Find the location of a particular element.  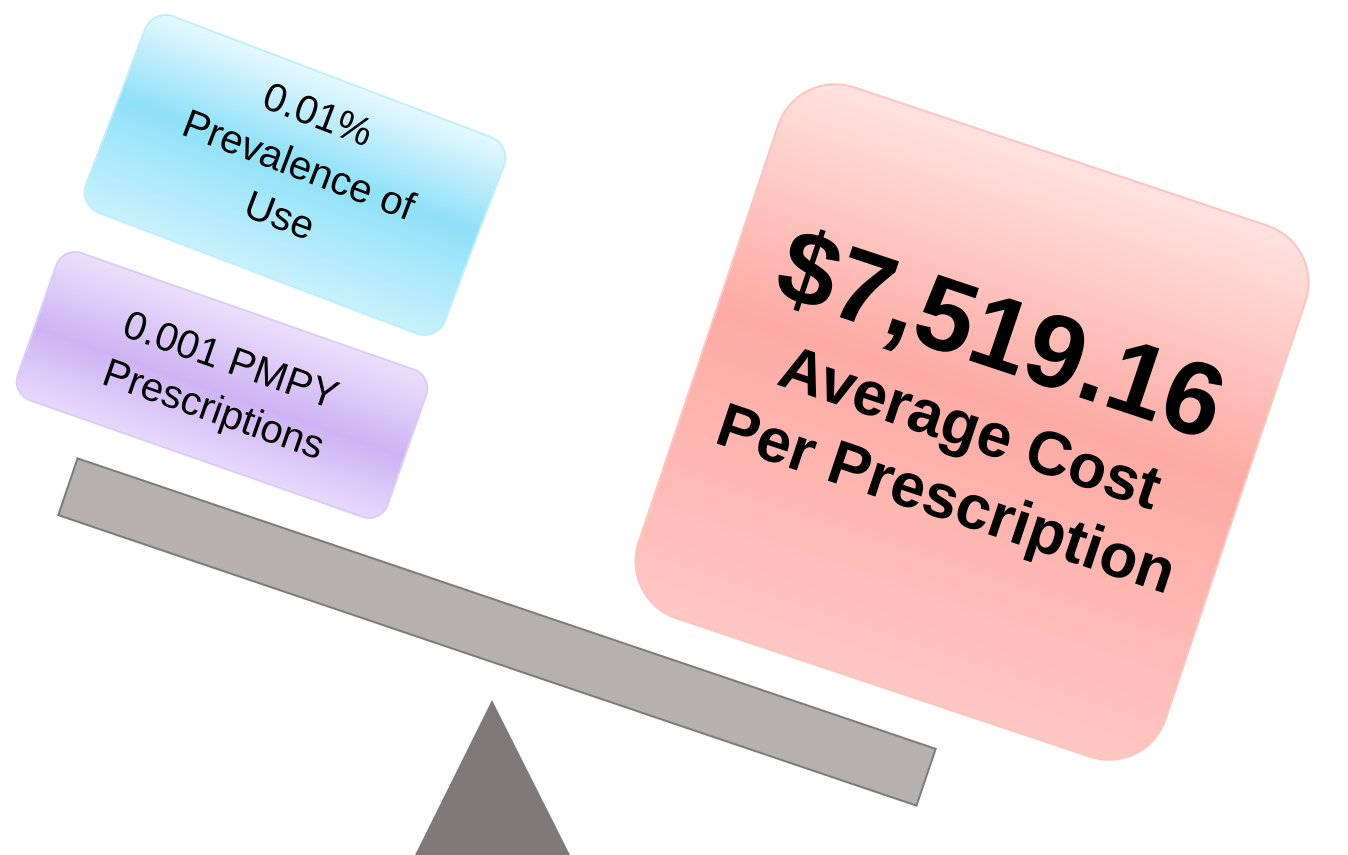

prevalence-box: 0.01% Prevalence of Use is located at coordinates (295, 175).